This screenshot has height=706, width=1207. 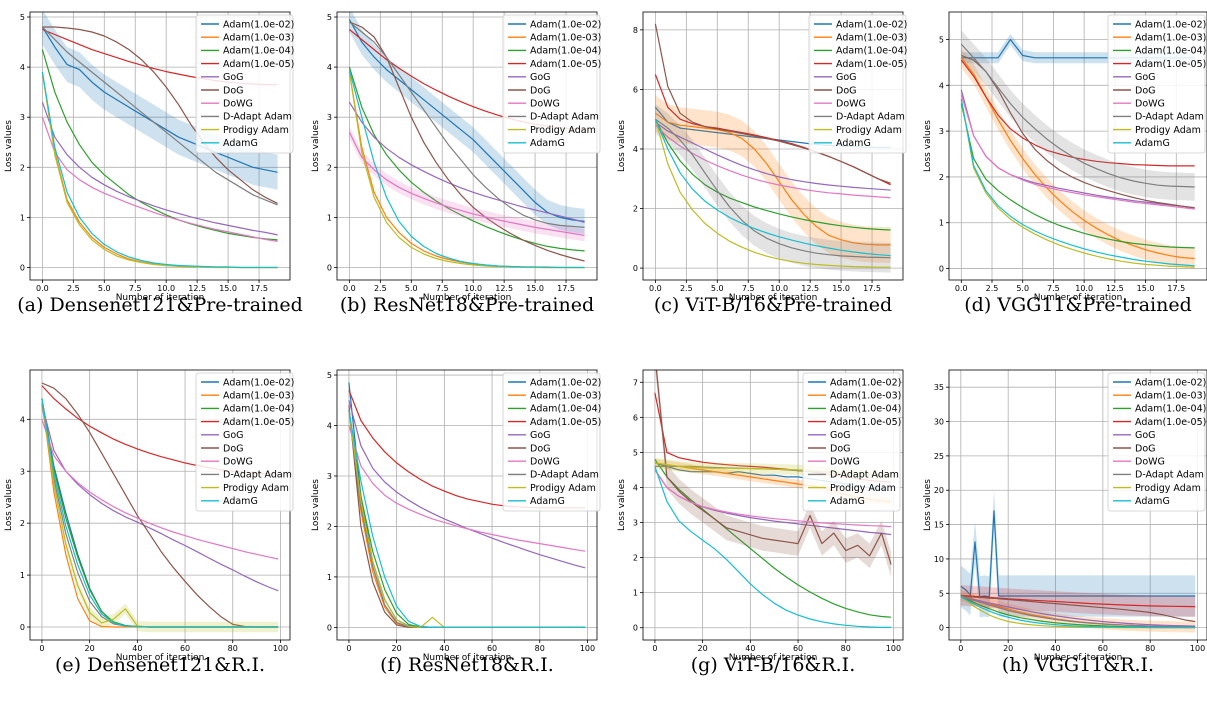 I want to click on x-tick-label: 60, so click(x=185, y=648).